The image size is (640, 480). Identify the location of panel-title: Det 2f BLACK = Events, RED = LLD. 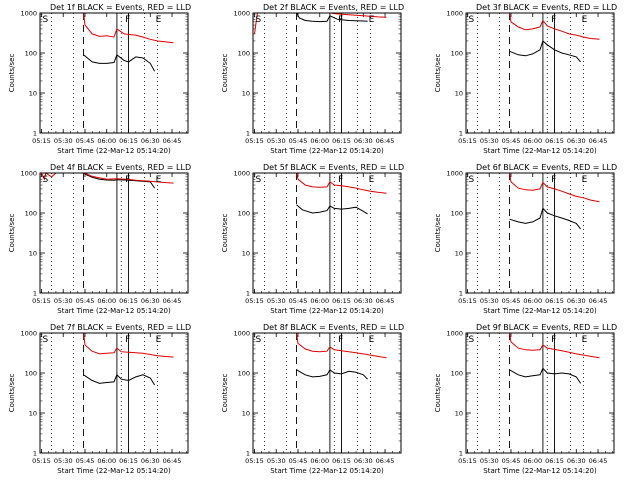
(333, 7).